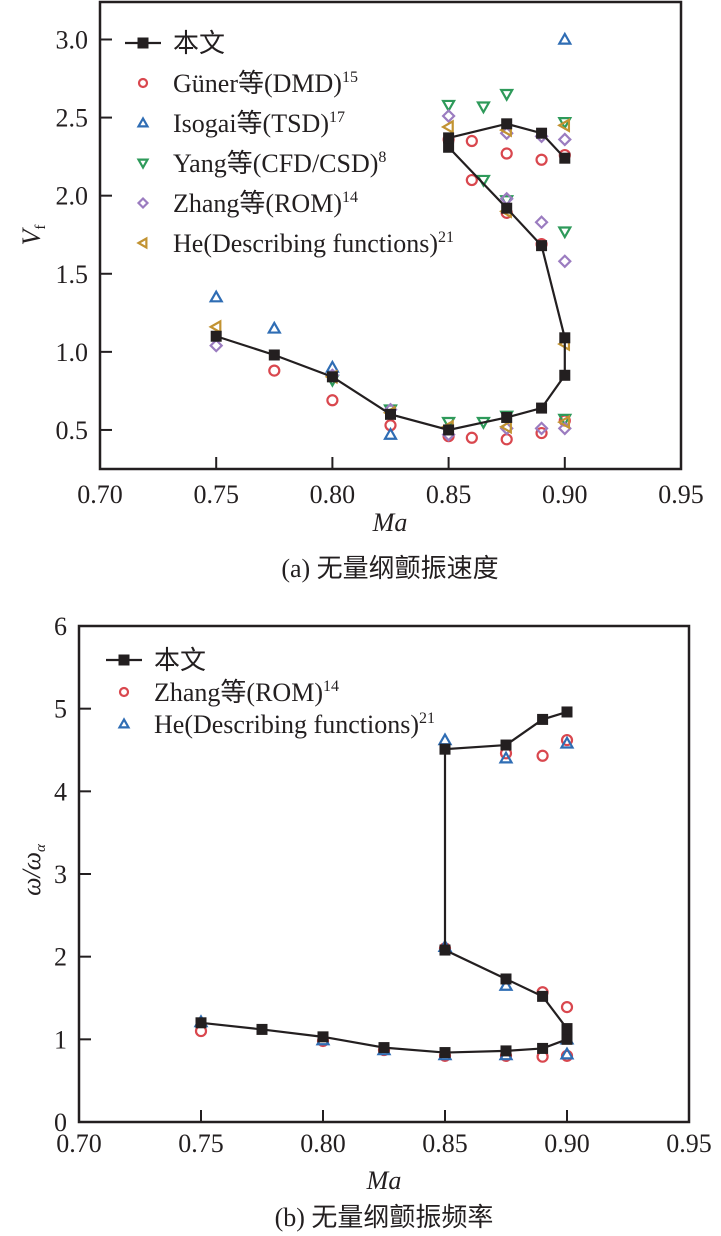 The height and width of the screenshot is (1236, 721). What do you see at coordinates (143, 83) in the screenshot?
I see `legend-marker-guner` at bounding box center [143, 83].